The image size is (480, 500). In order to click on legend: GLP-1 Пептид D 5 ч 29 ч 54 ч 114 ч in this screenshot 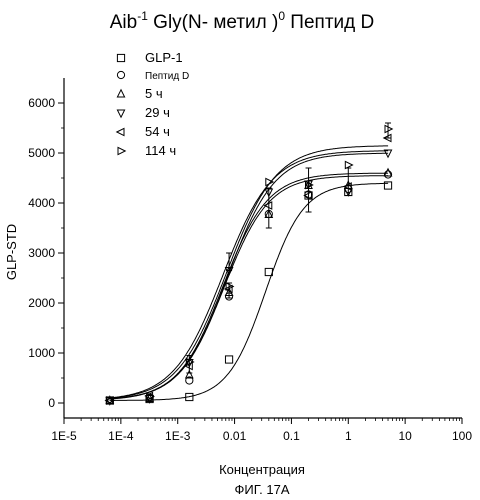, I will do `click(153, 104)`.